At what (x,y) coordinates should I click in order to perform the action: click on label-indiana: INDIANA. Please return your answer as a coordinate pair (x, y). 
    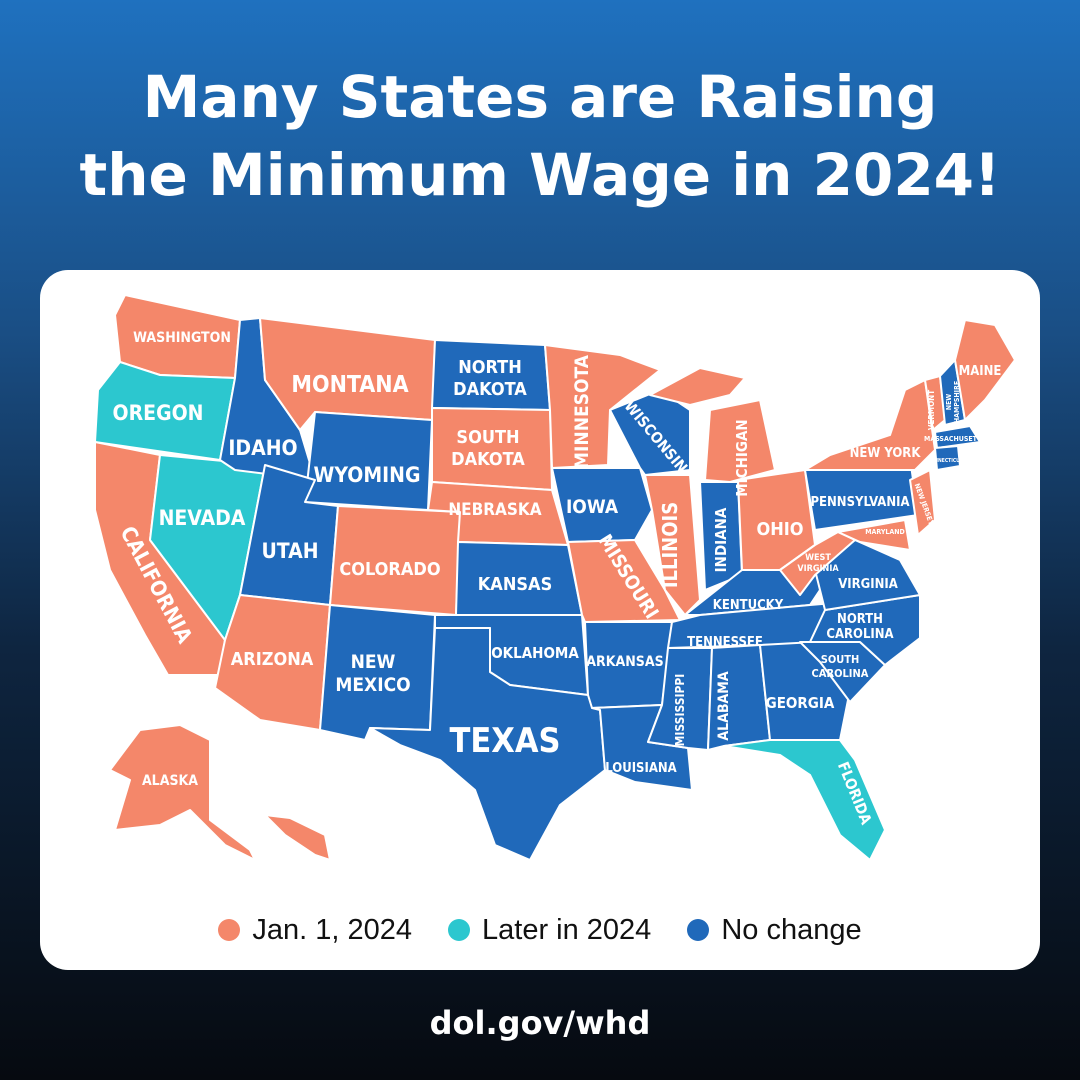
    Looking at the image, I should click on (721, 539).